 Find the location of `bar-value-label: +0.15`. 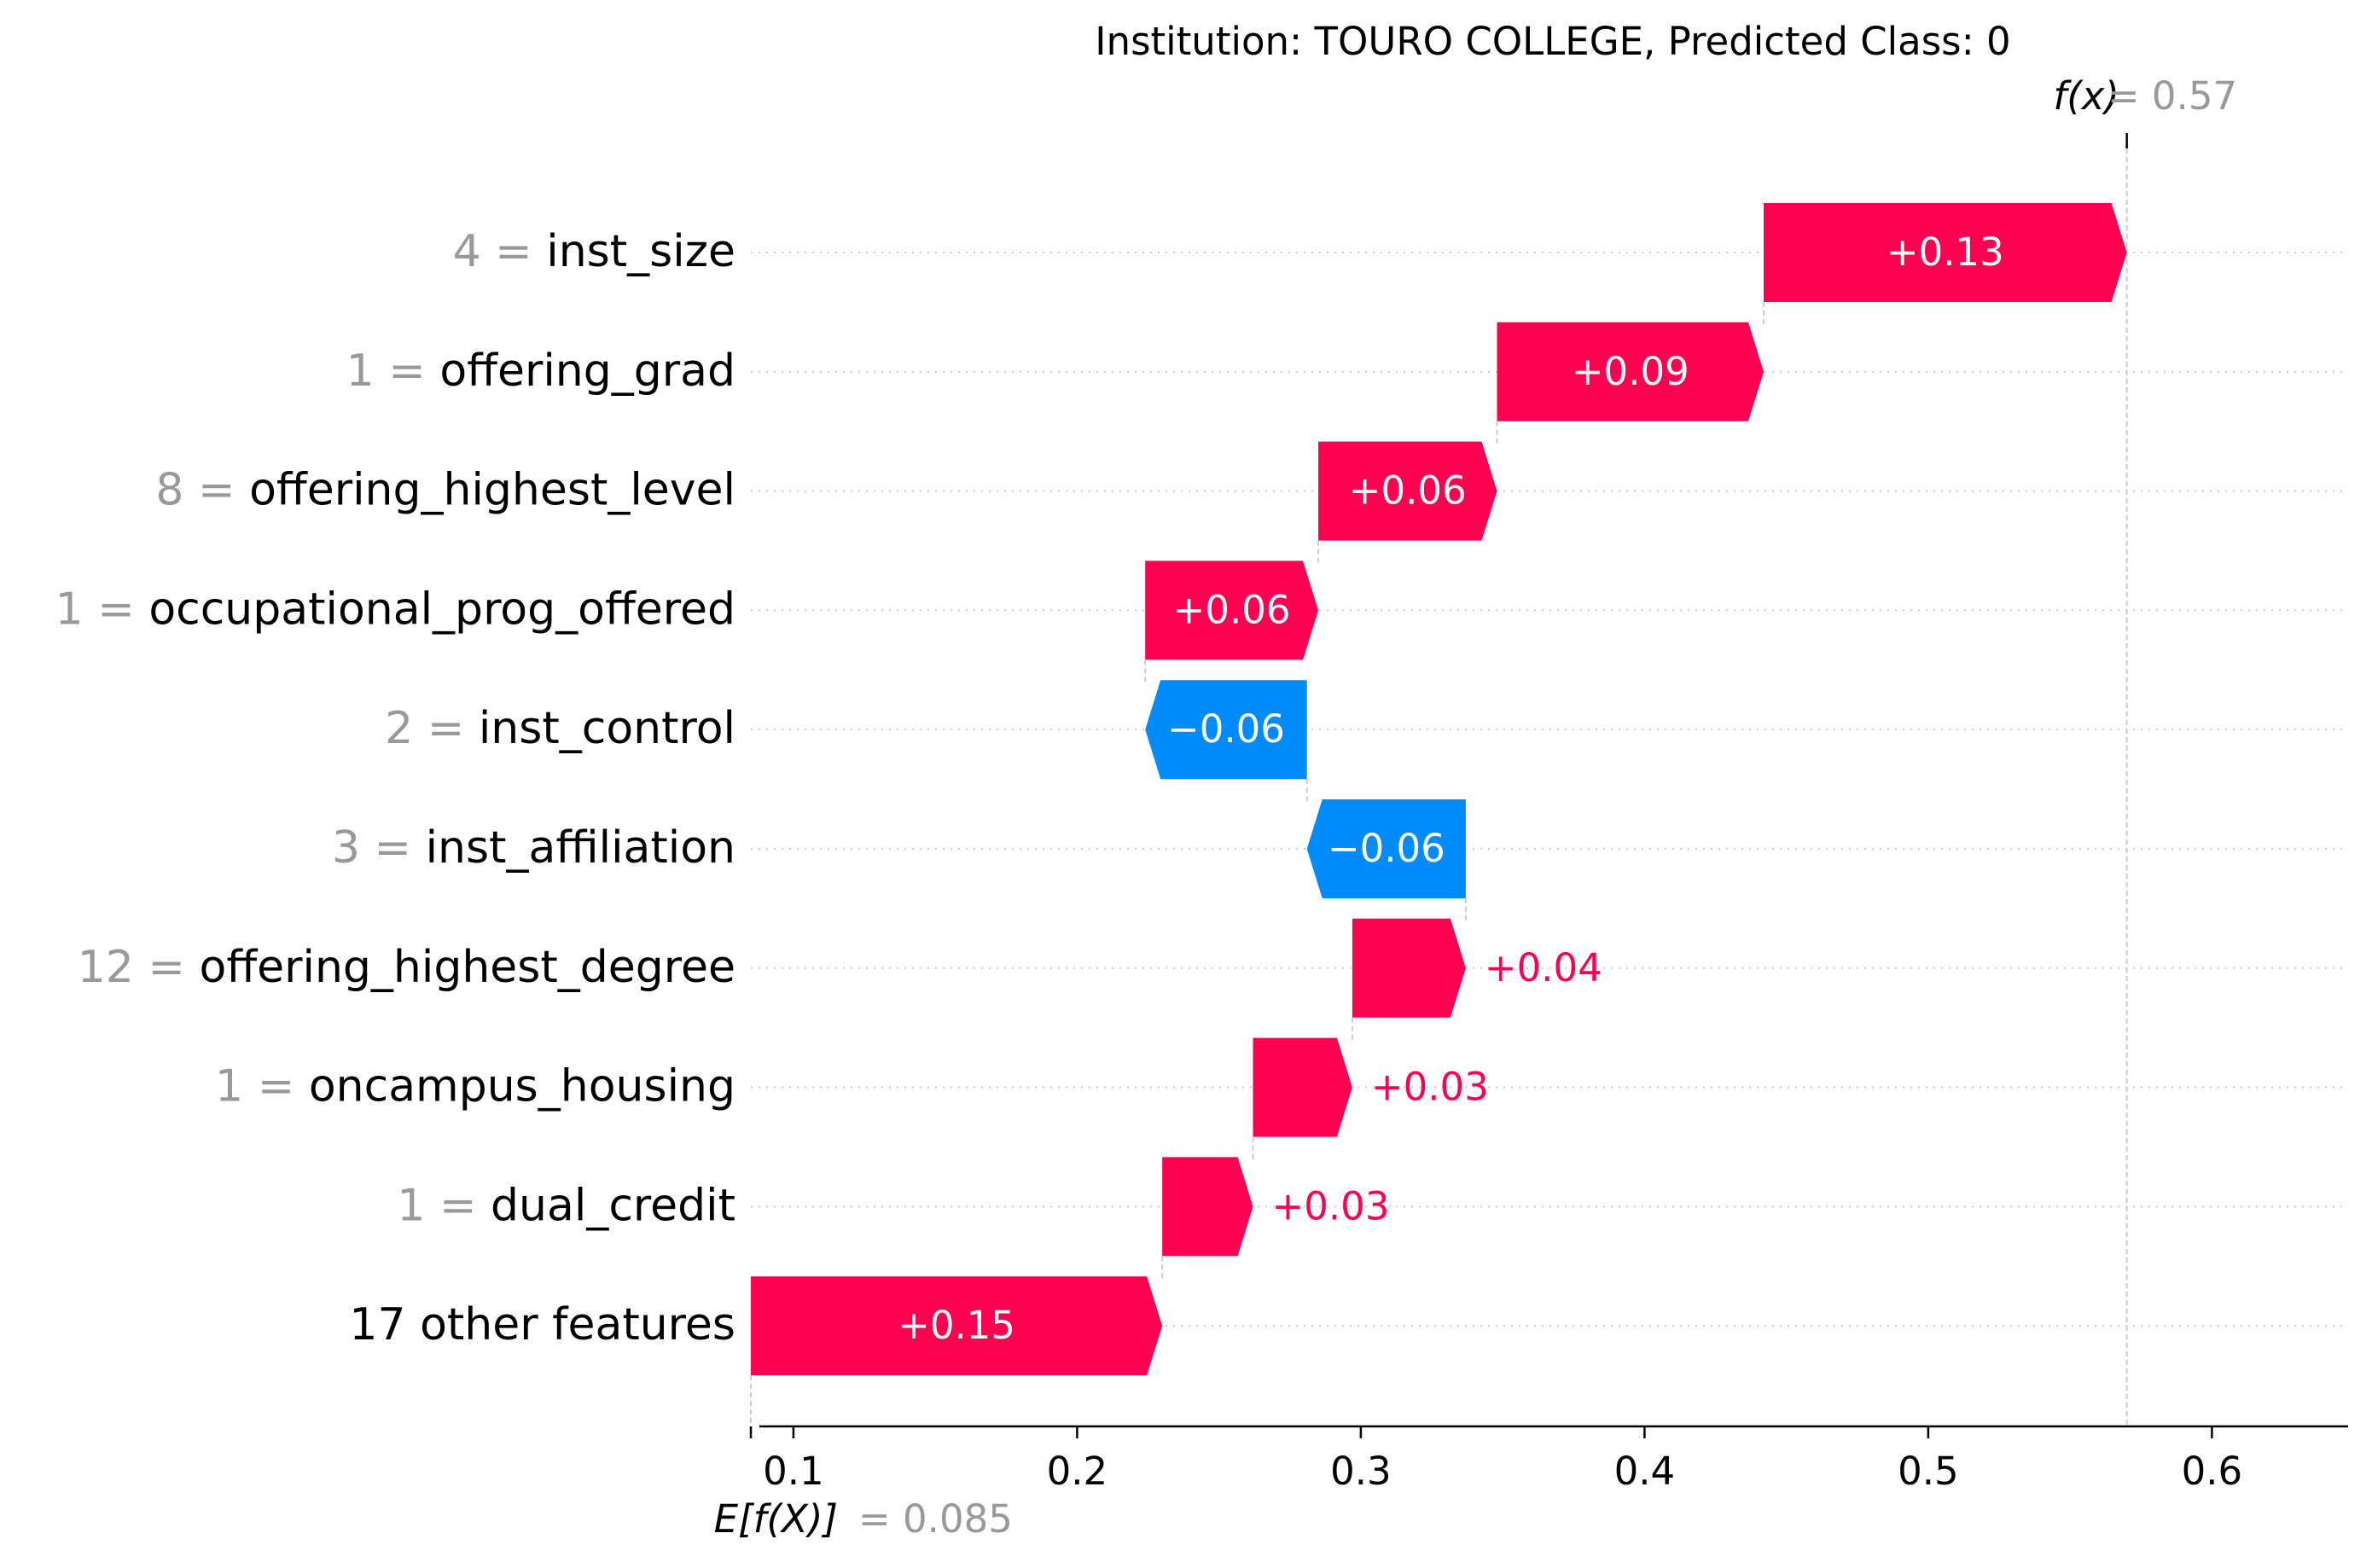

bar-value-label: +0.15 is located at coordinates (956, 1325).